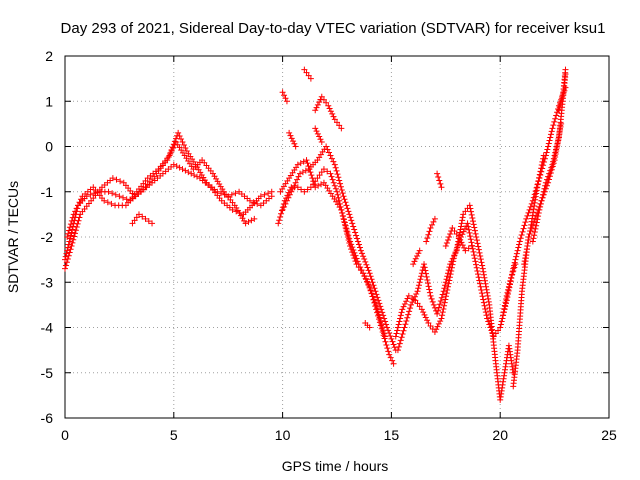 This screenshot has width=640, height=480. I want to click on y-tick-label: 1, so click(49, 101).